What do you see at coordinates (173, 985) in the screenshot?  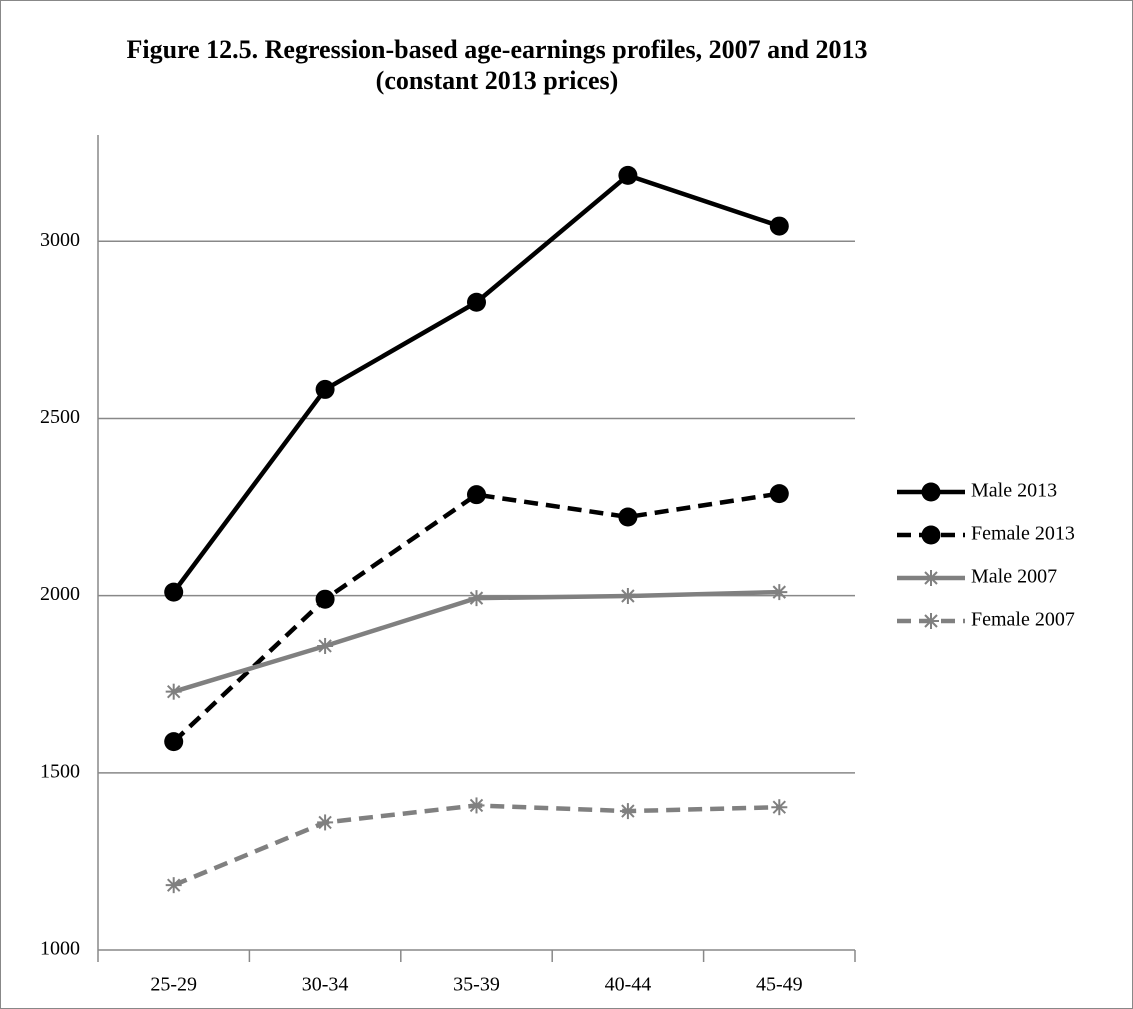 I see `x-tick-label: 25-29` at bounding box center [173, 985].